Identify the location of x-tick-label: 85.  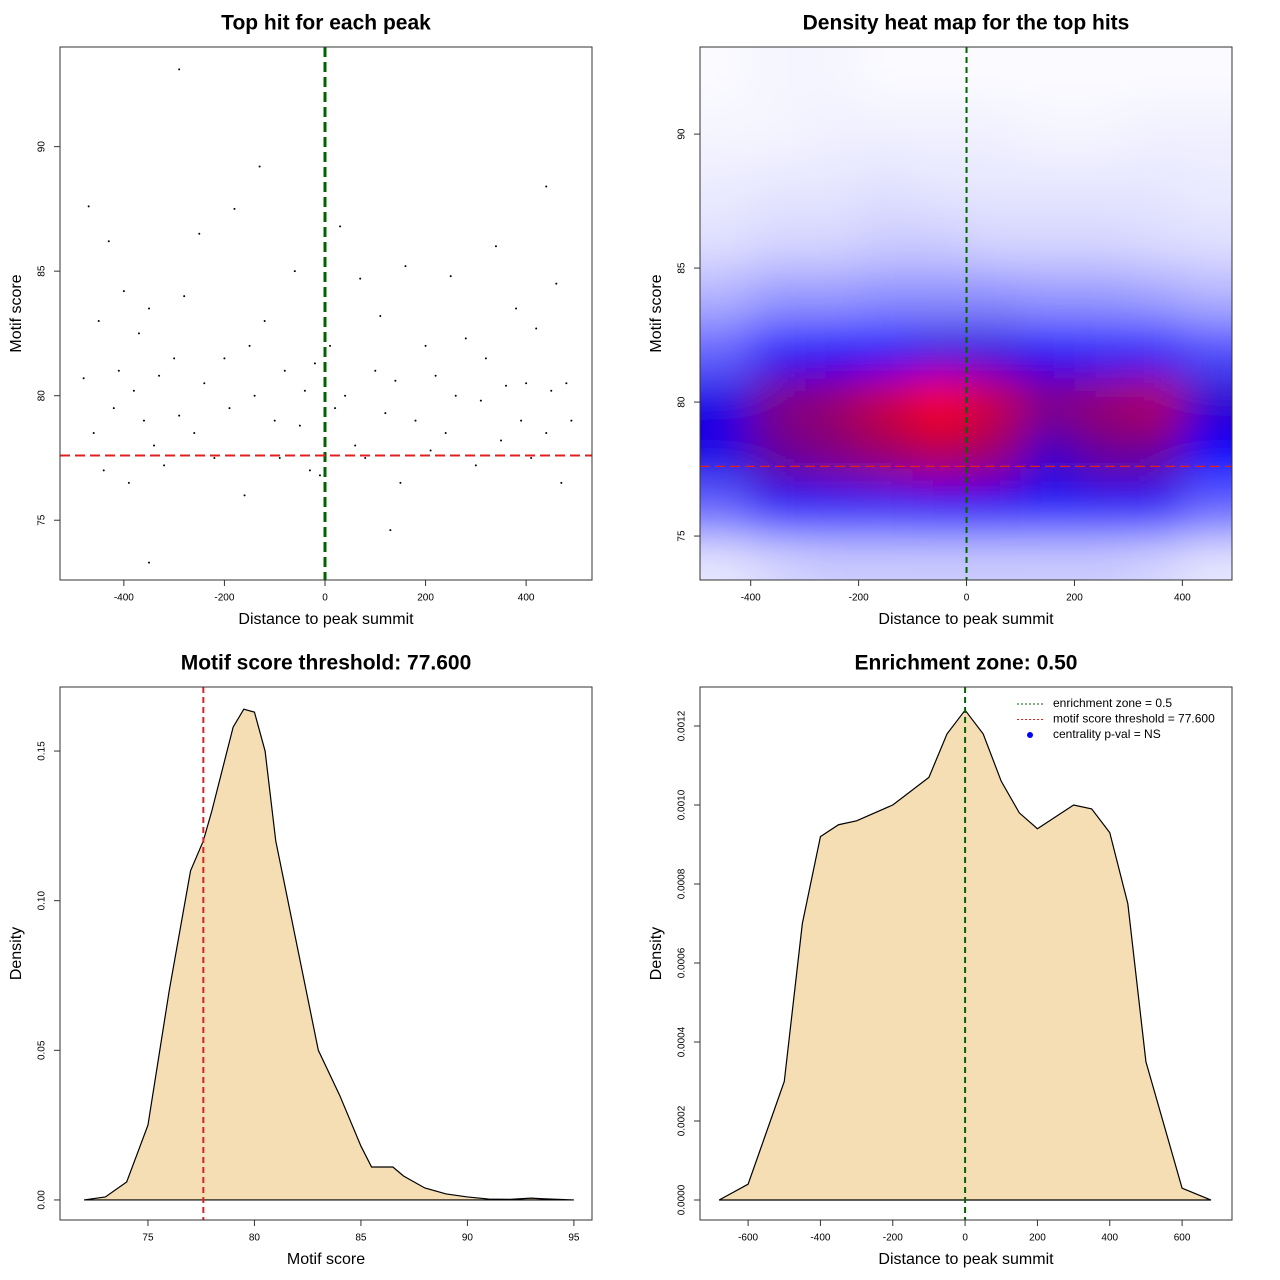
(361, 1238).